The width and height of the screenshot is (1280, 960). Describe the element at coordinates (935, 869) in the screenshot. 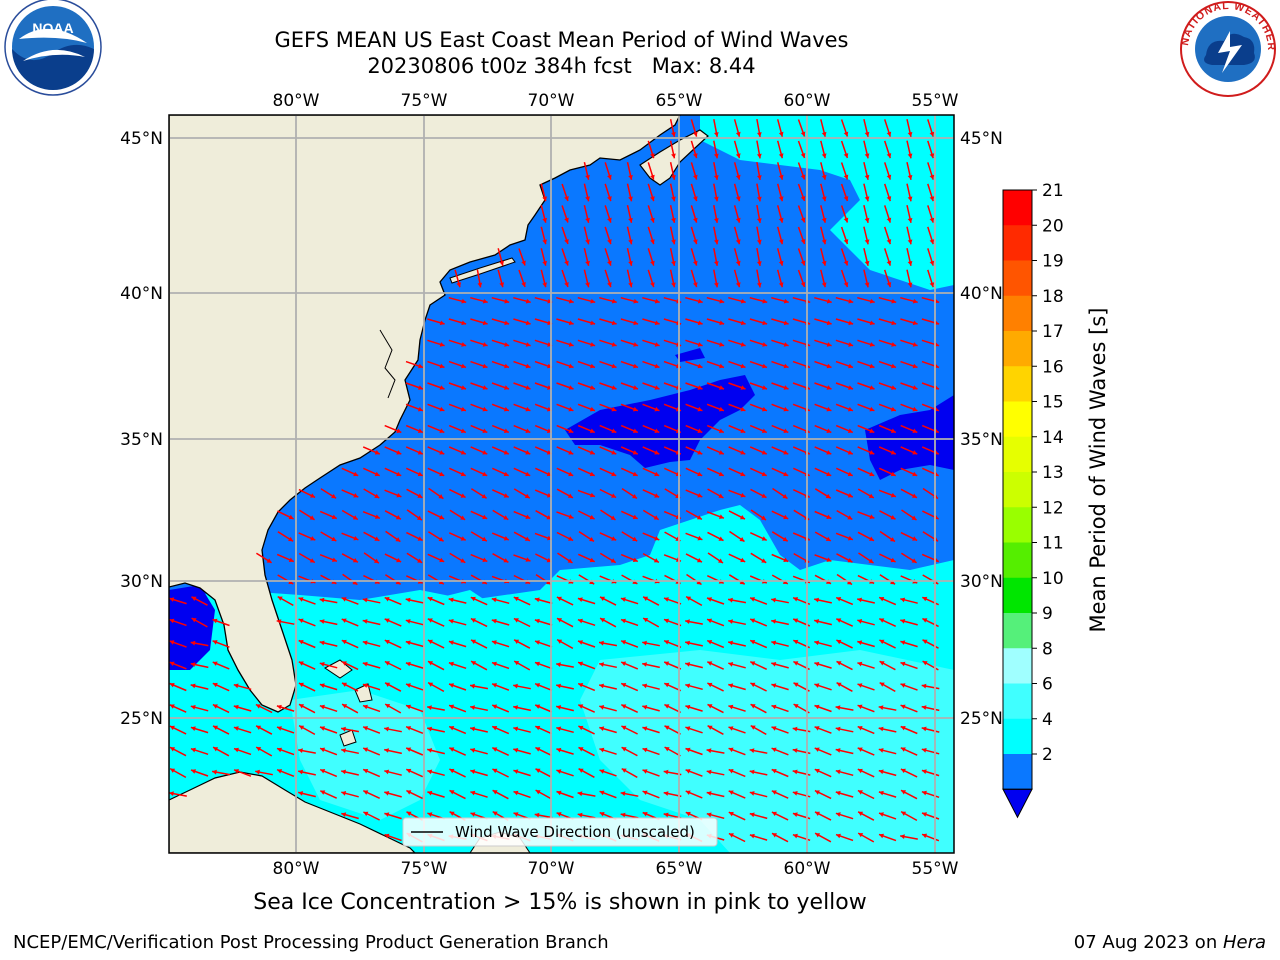

I see `lon-label: 55°W` at that location.